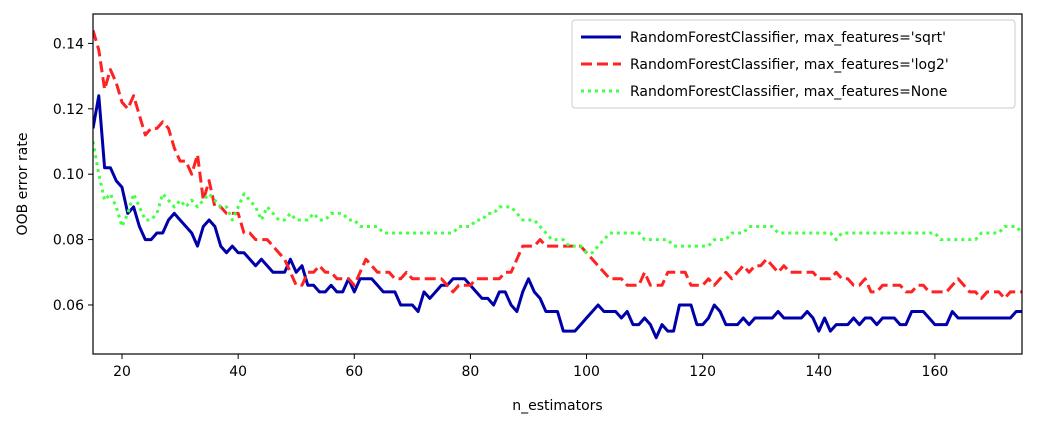 Image resolution: width=1037 pixels, height=428 pixels. What do you see at coordinates (470, 372) in the screenshot?
I see `x-tick-label: 80` at bounding box center [470, 372].